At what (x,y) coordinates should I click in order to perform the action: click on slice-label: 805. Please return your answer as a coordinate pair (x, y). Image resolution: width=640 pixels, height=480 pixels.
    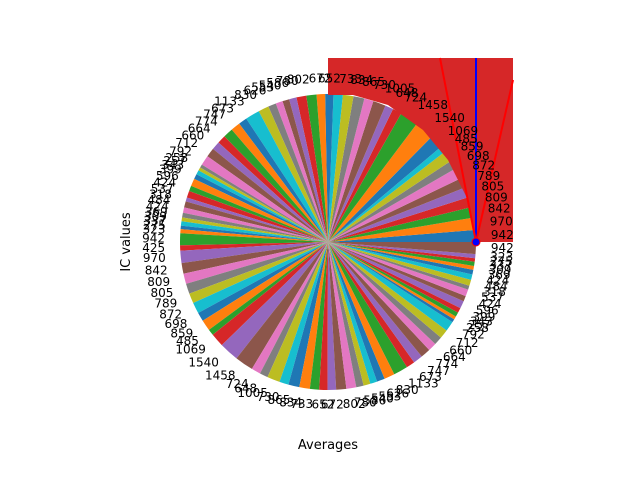
    Looking at the image, I should click on (492, 187).